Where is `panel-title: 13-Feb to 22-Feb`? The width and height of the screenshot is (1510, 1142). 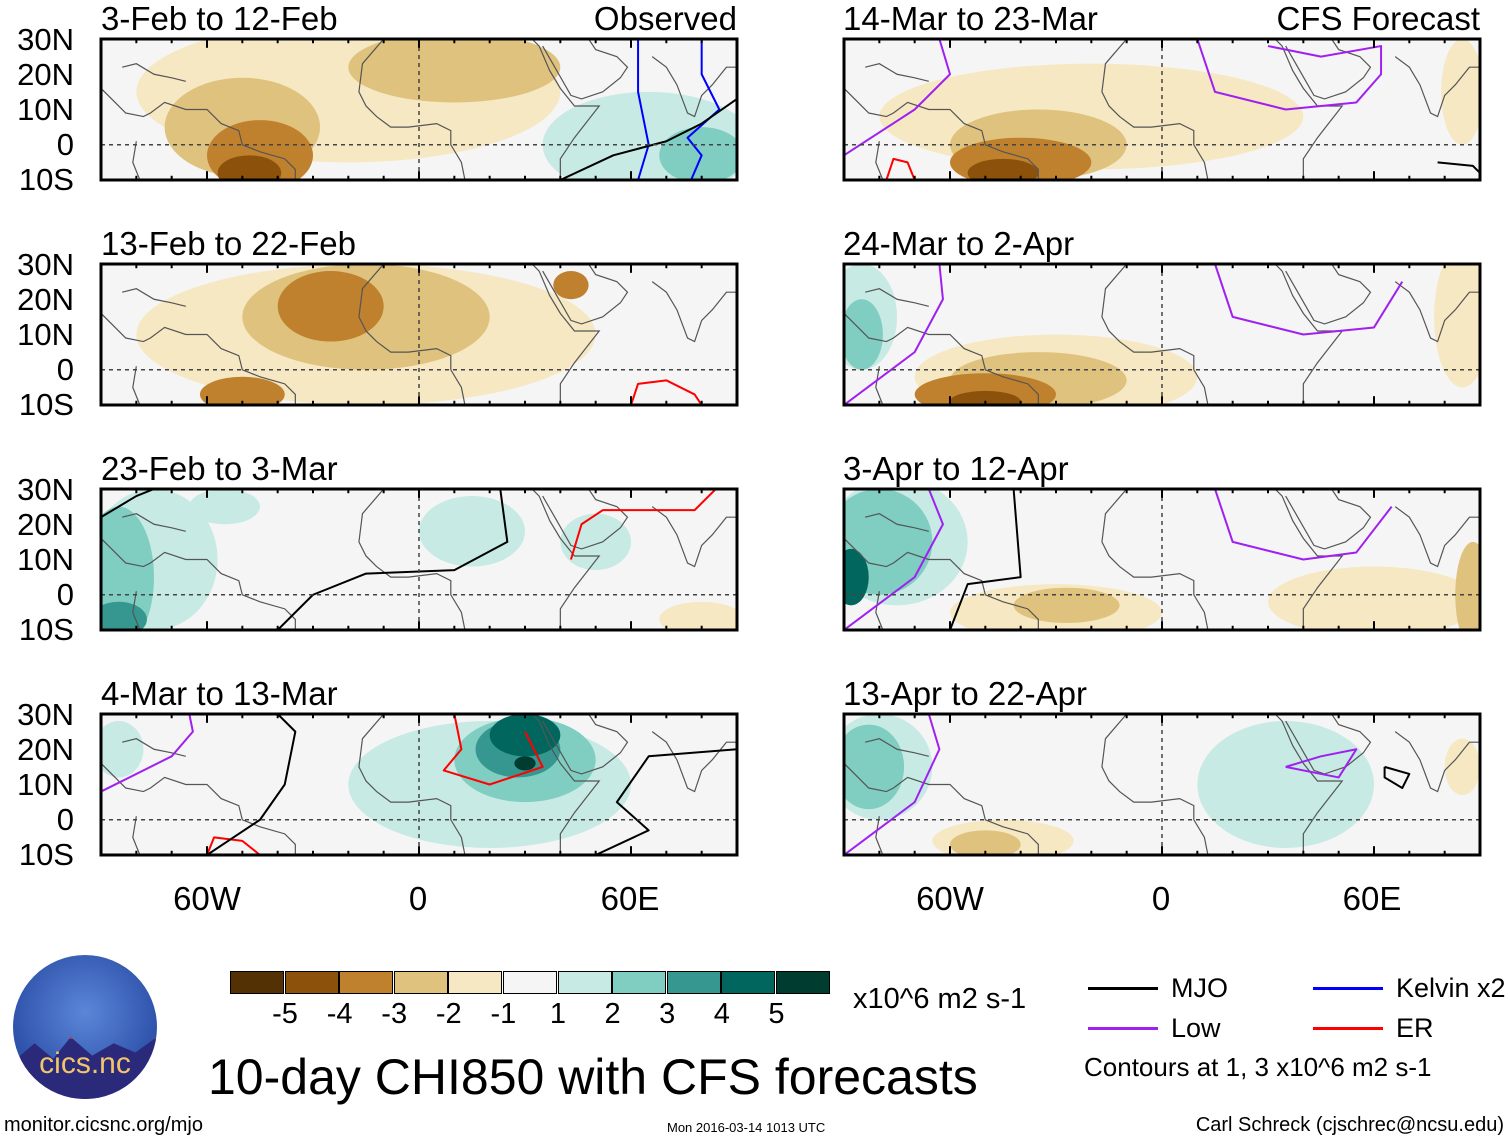 panel-title: 13-Feb to 22-Feb is located at coordinates (228, 243).